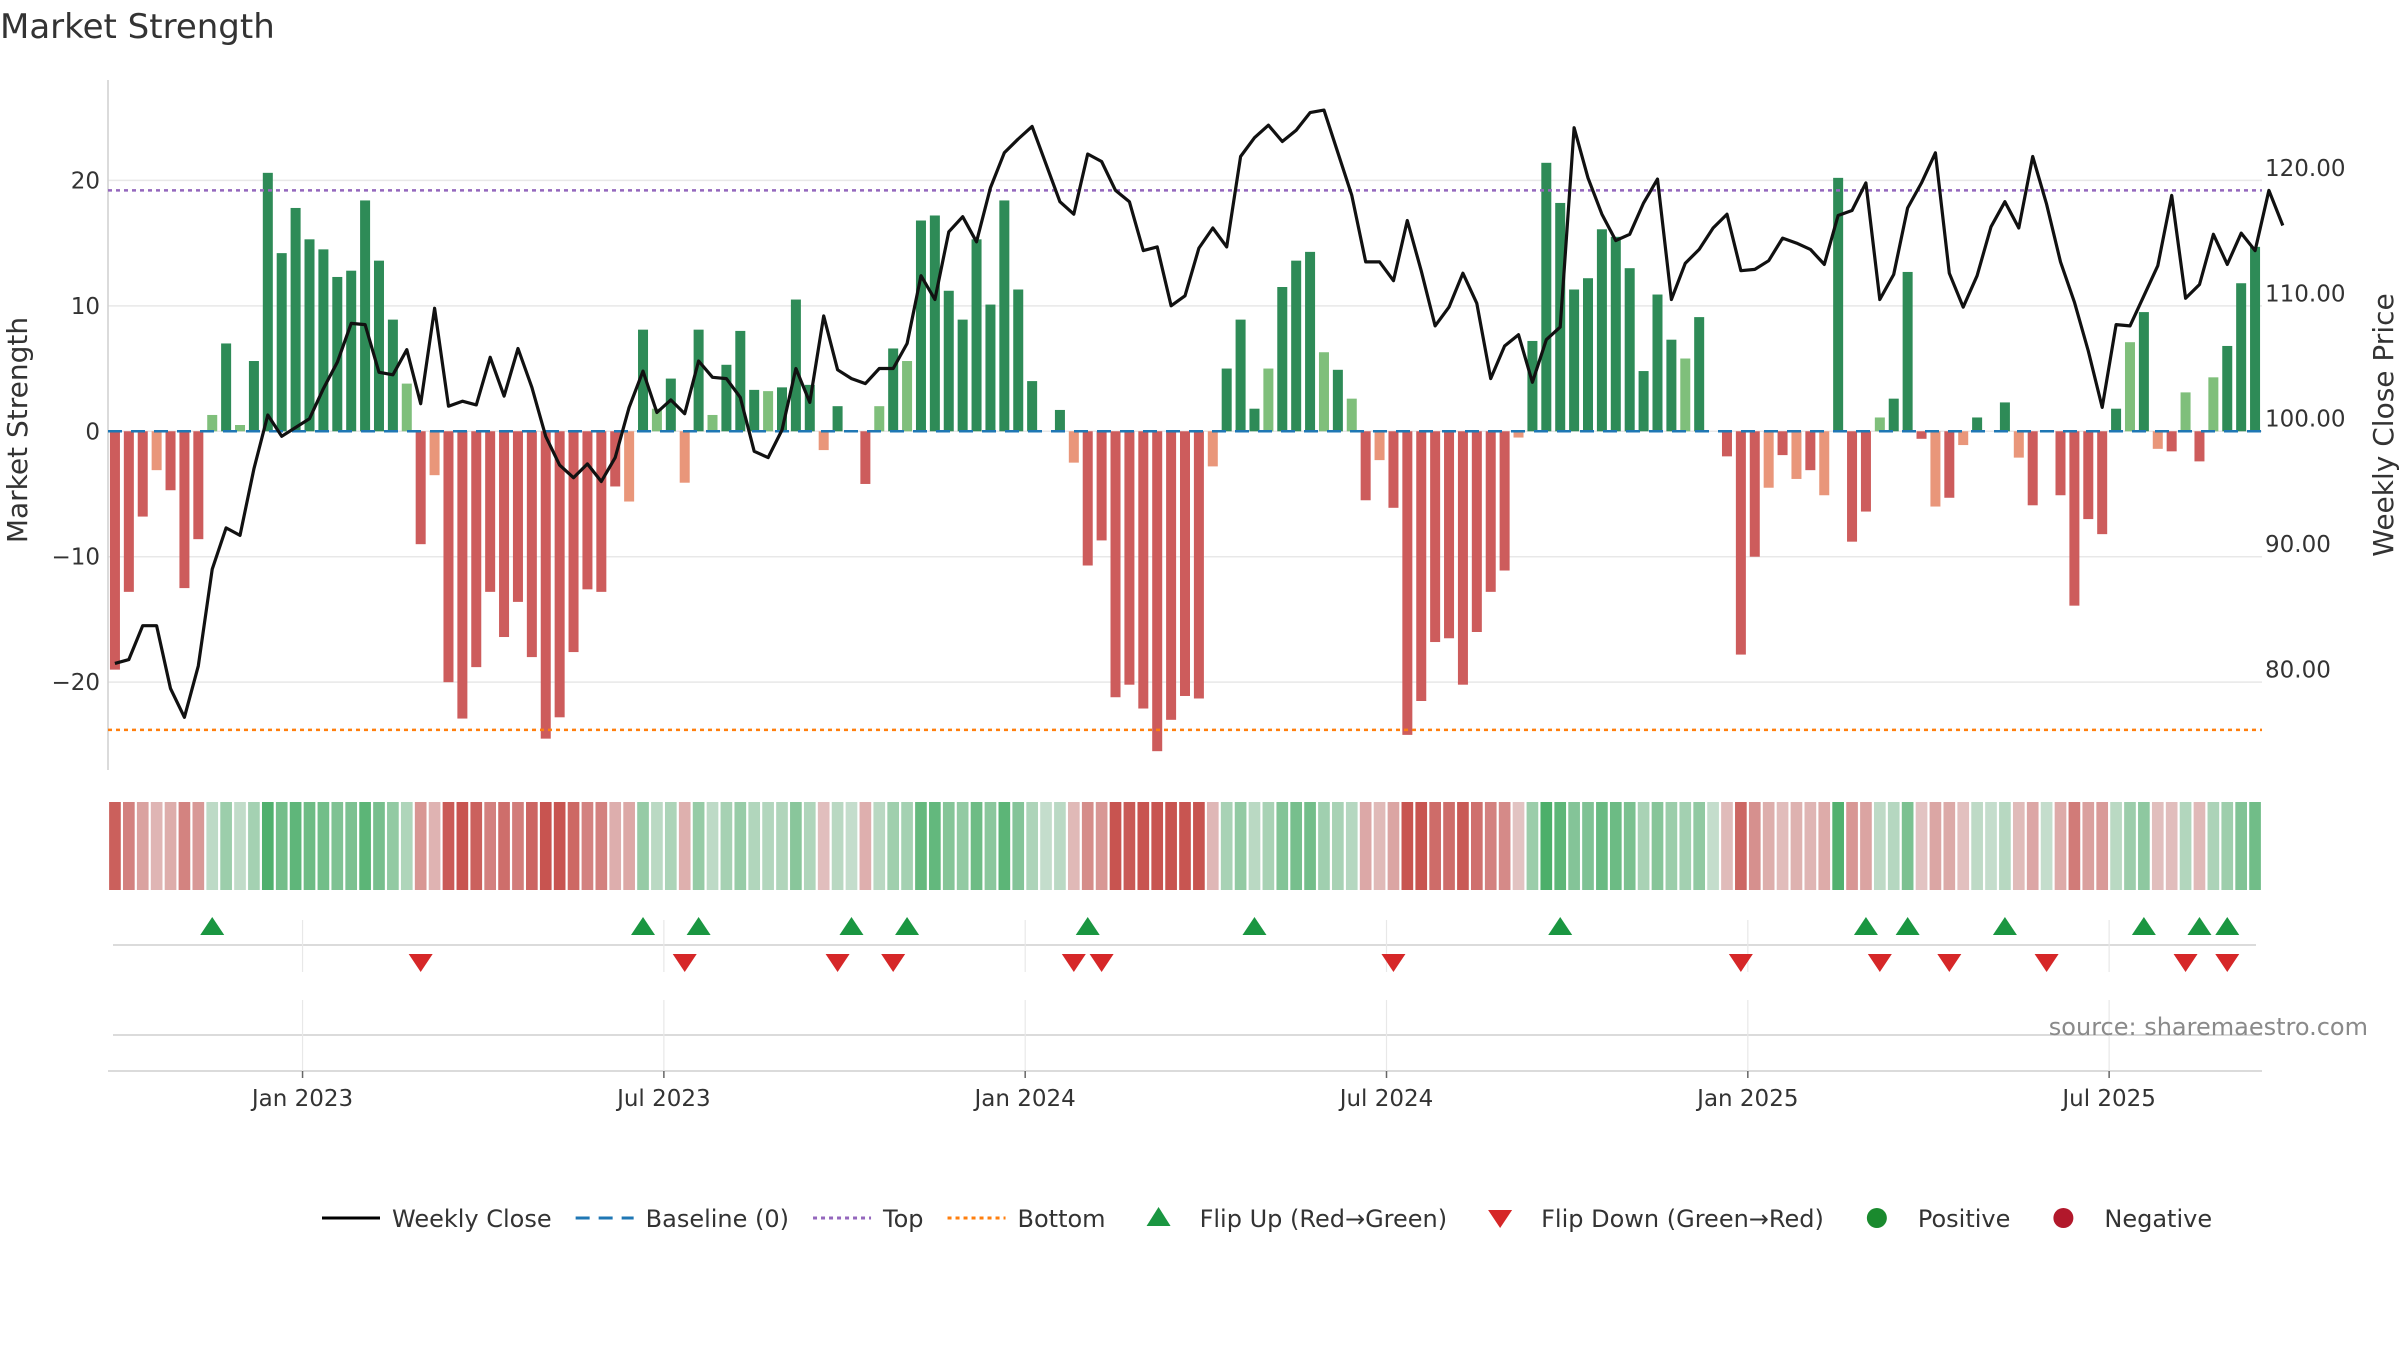 This screenshot has height=1350, width=2400. What do you see at coordinates (1656, 1219) in the screenshot?
I see `legend-item: Flip Down (Green→Red)` at bounding box center [1656, 1219].